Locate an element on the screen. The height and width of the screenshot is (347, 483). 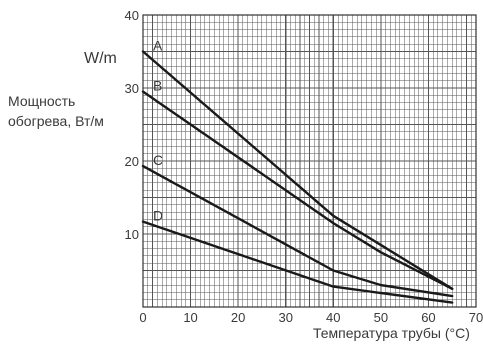
series-label-a: A is located at coordinates (158, 46).